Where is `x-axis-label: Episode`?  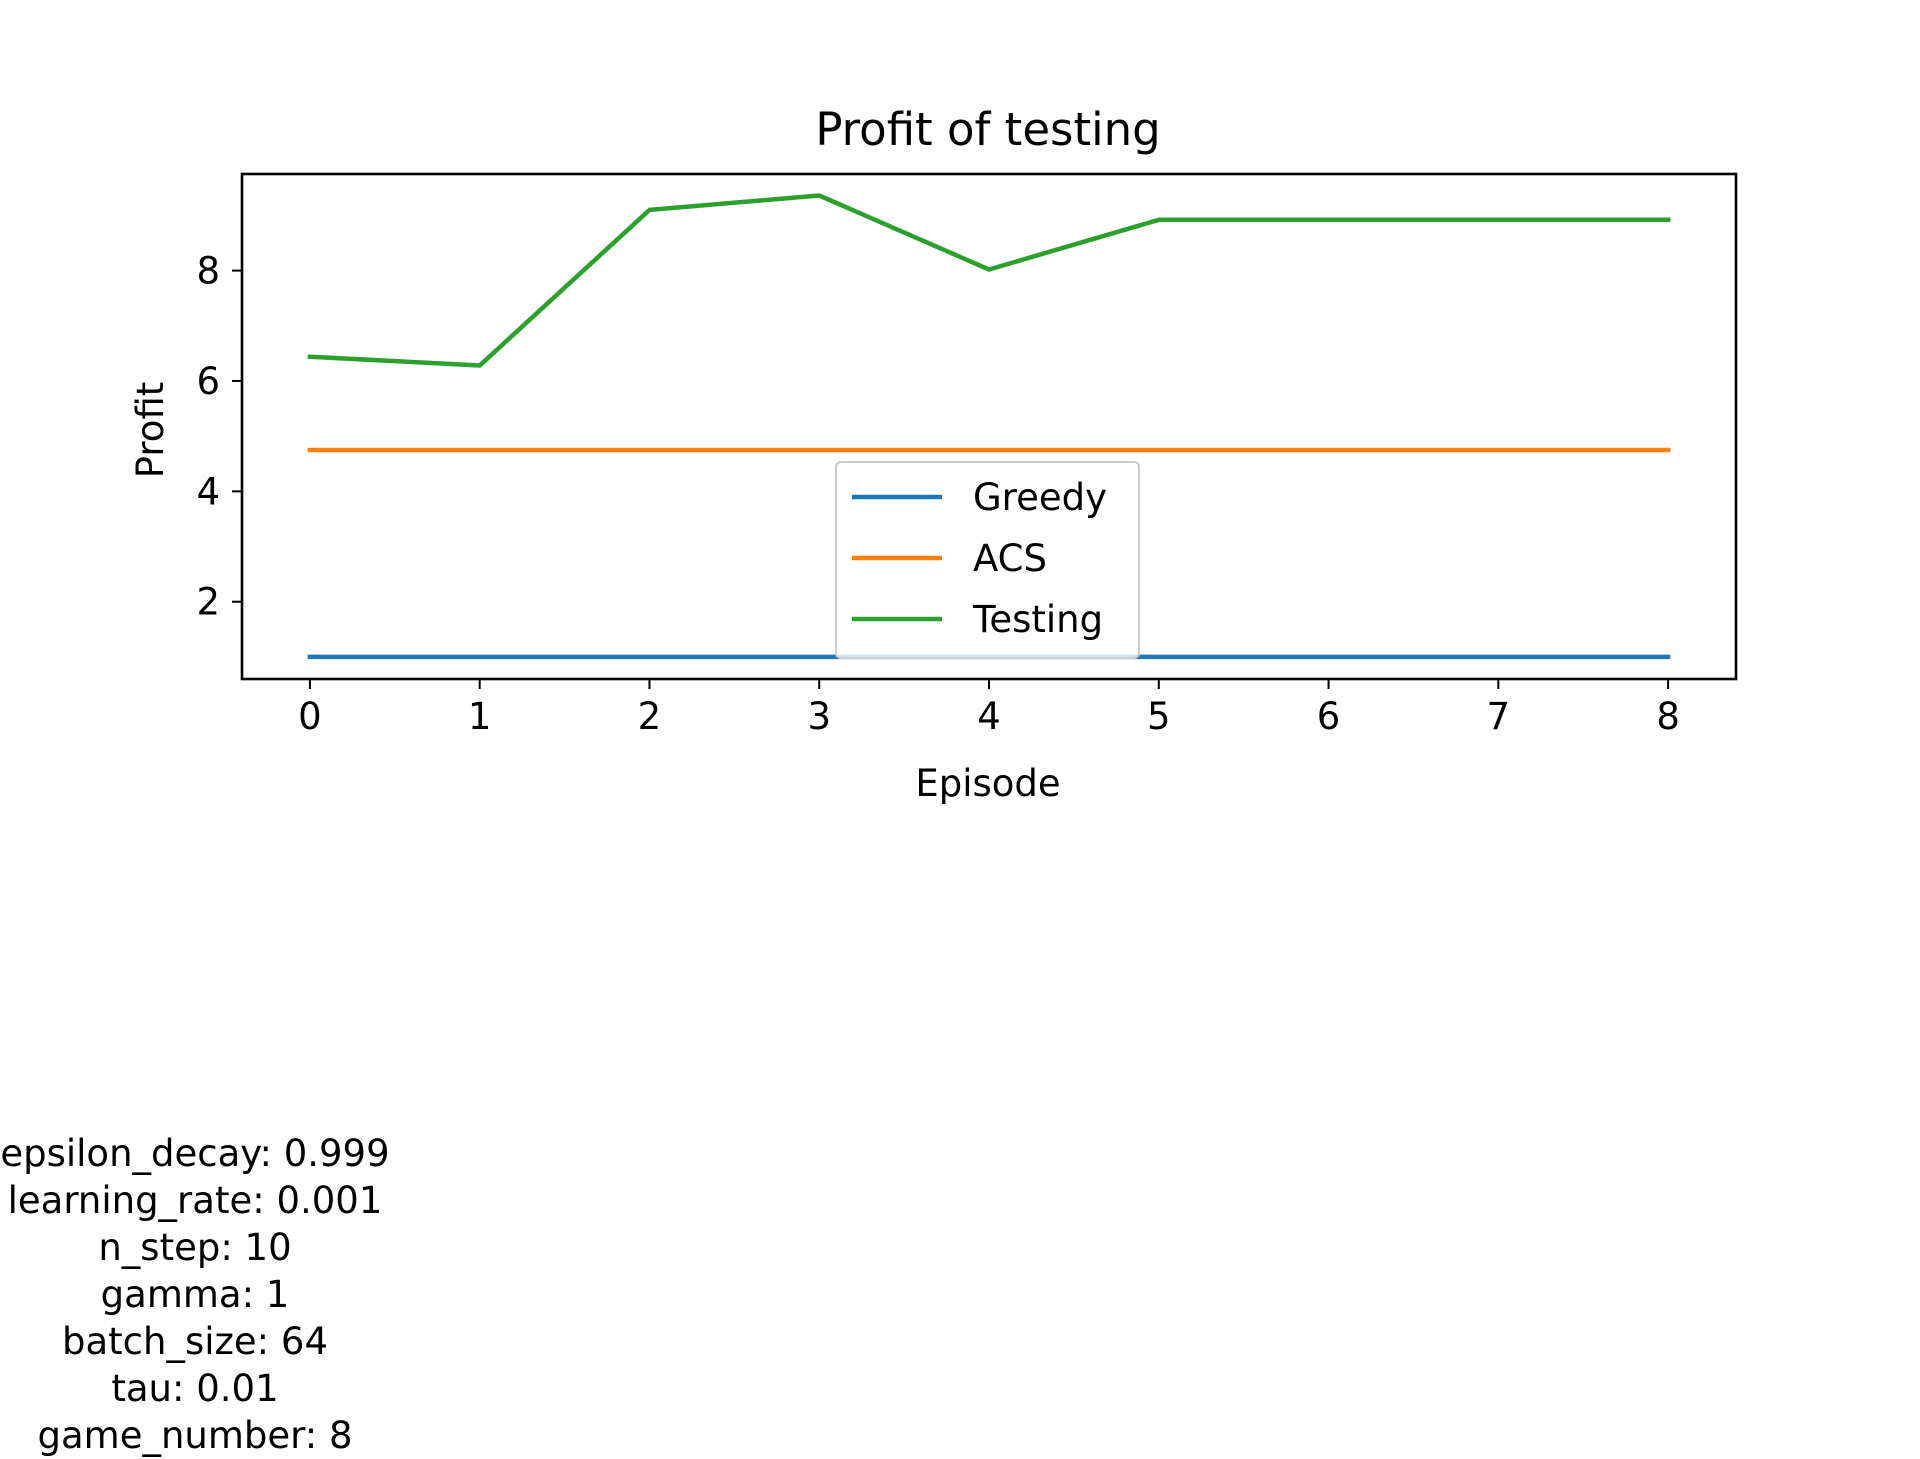
x-axis-label: Episode is located at coordinates (987, 783).